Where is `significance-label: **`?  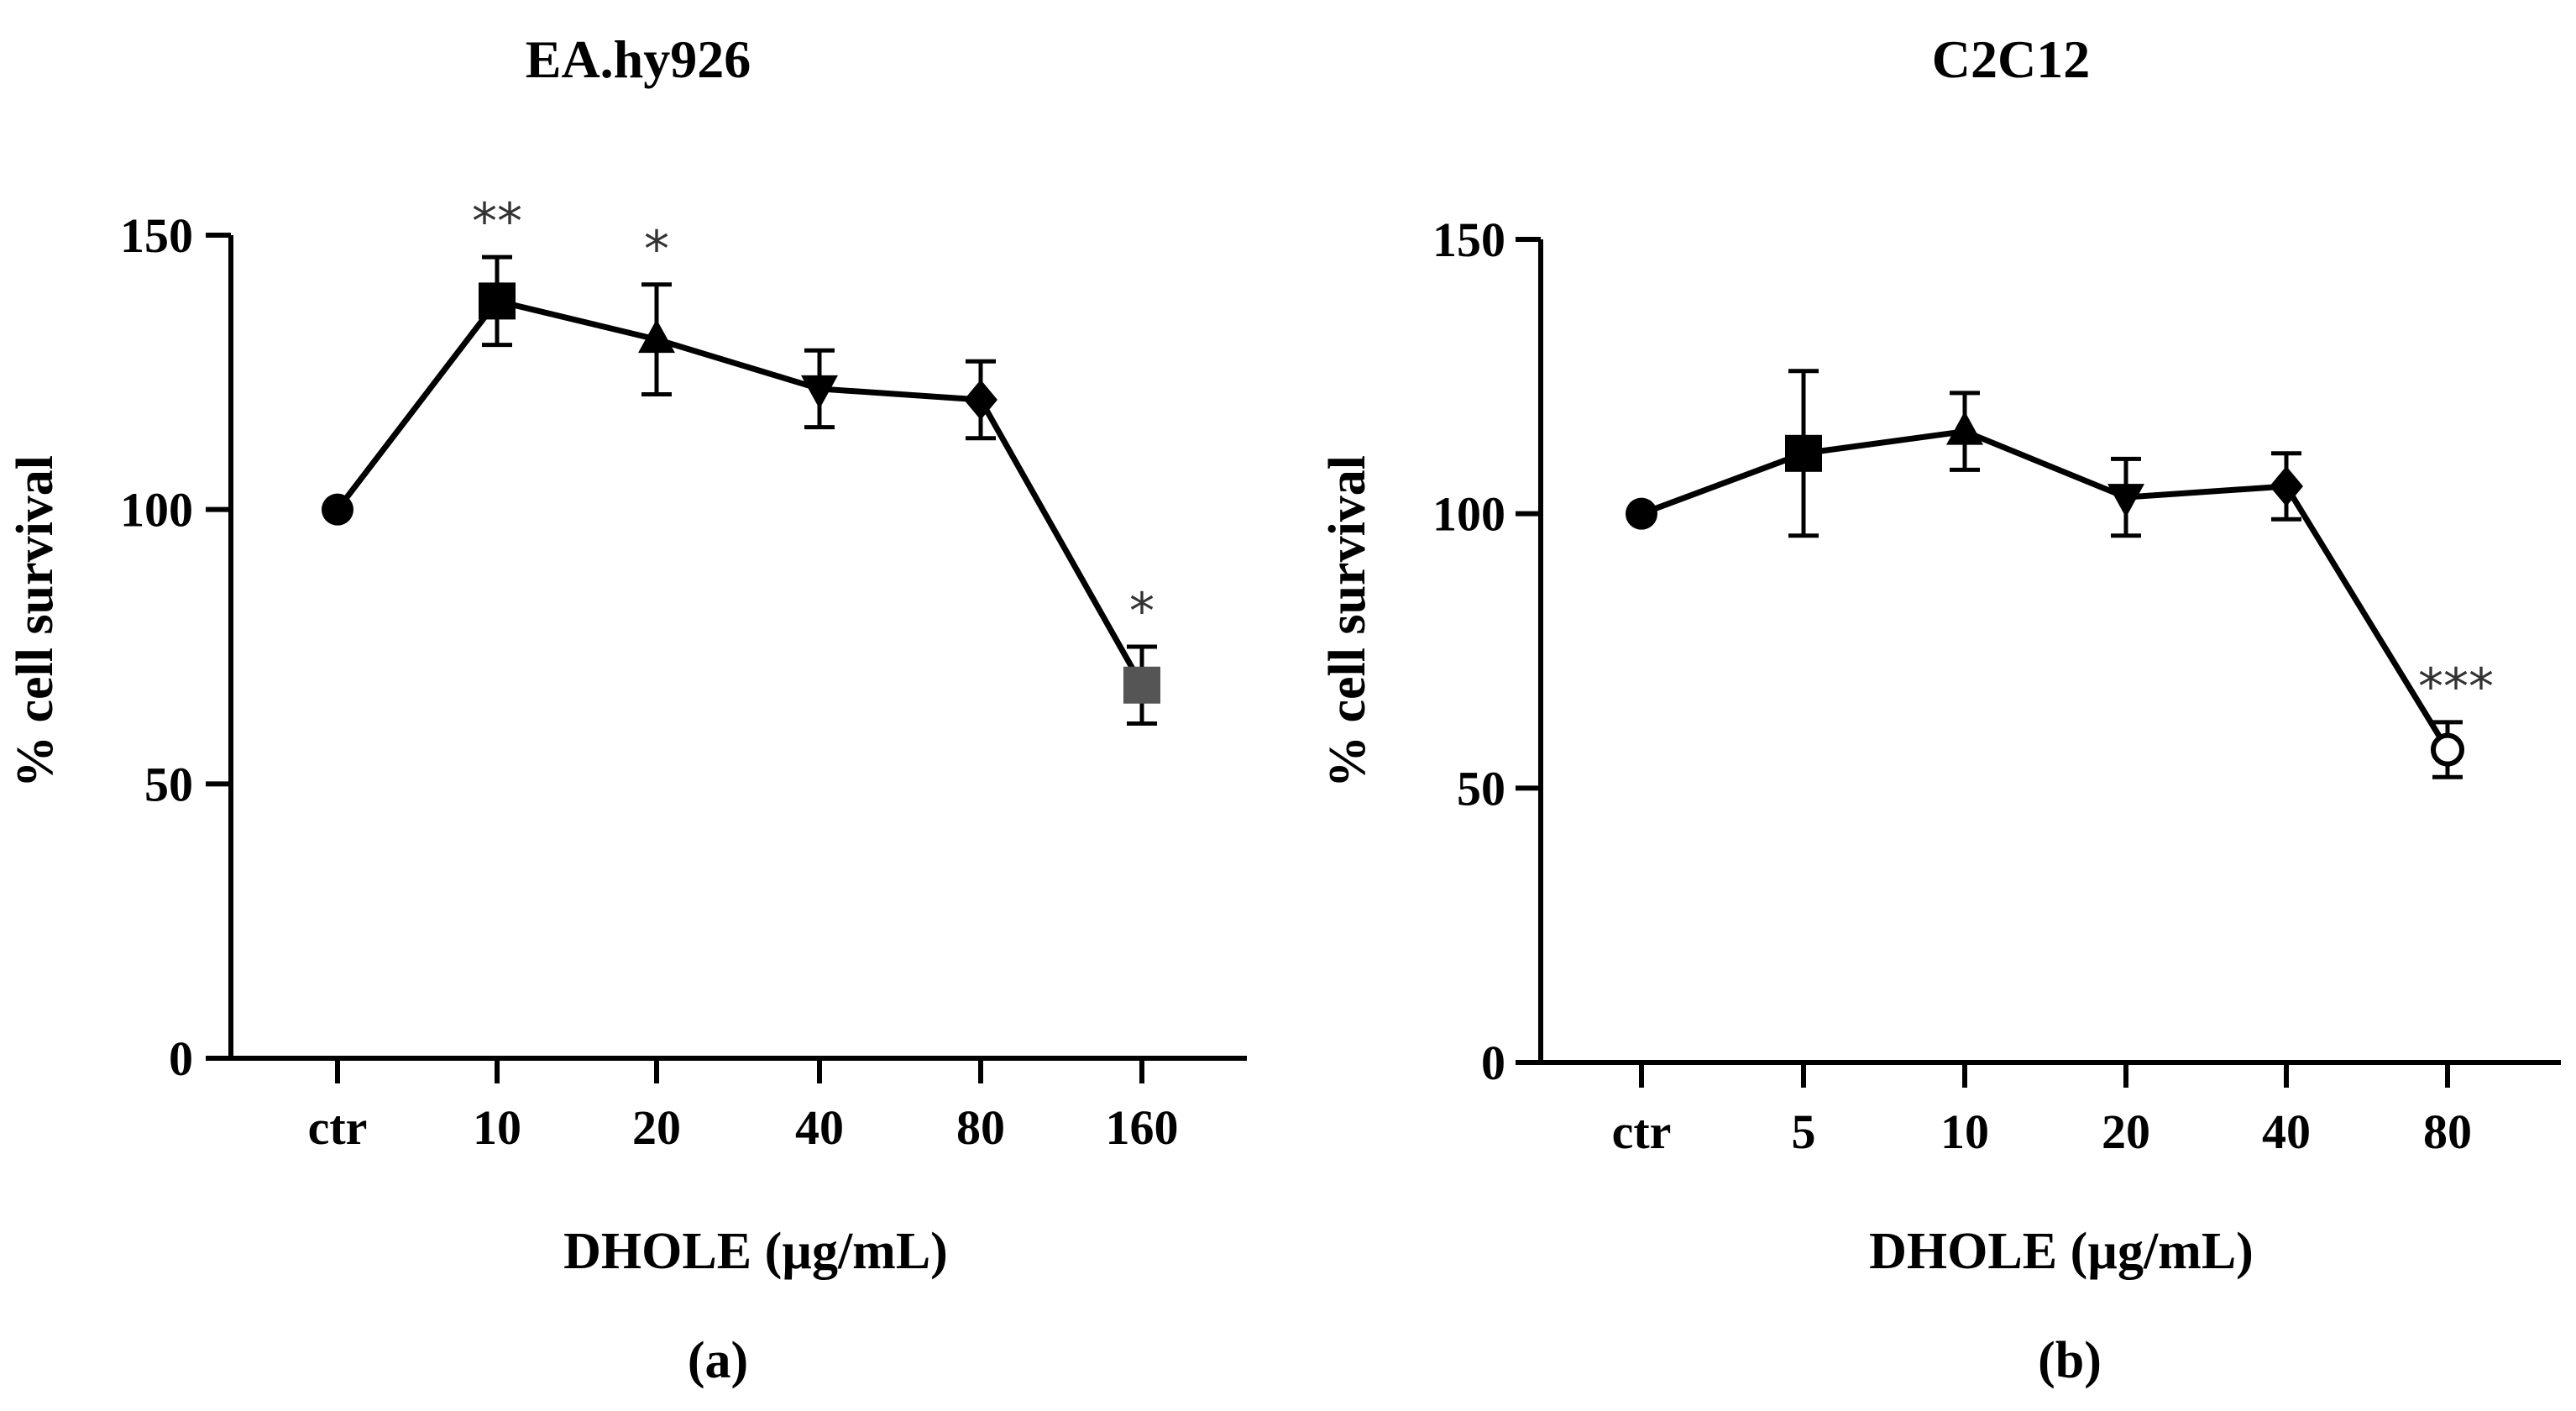 significance-label: ** is located at coordinates (497, 222).